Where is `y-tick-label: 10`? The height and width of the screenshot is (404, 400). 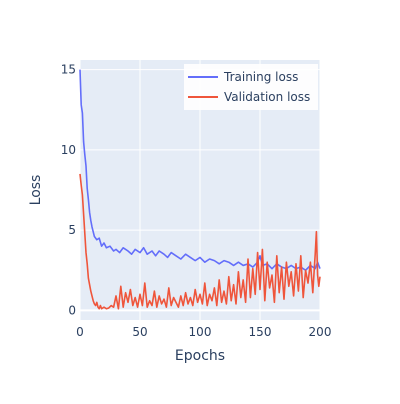 y-tick-label: 10 is located at coordinates (68, 150).